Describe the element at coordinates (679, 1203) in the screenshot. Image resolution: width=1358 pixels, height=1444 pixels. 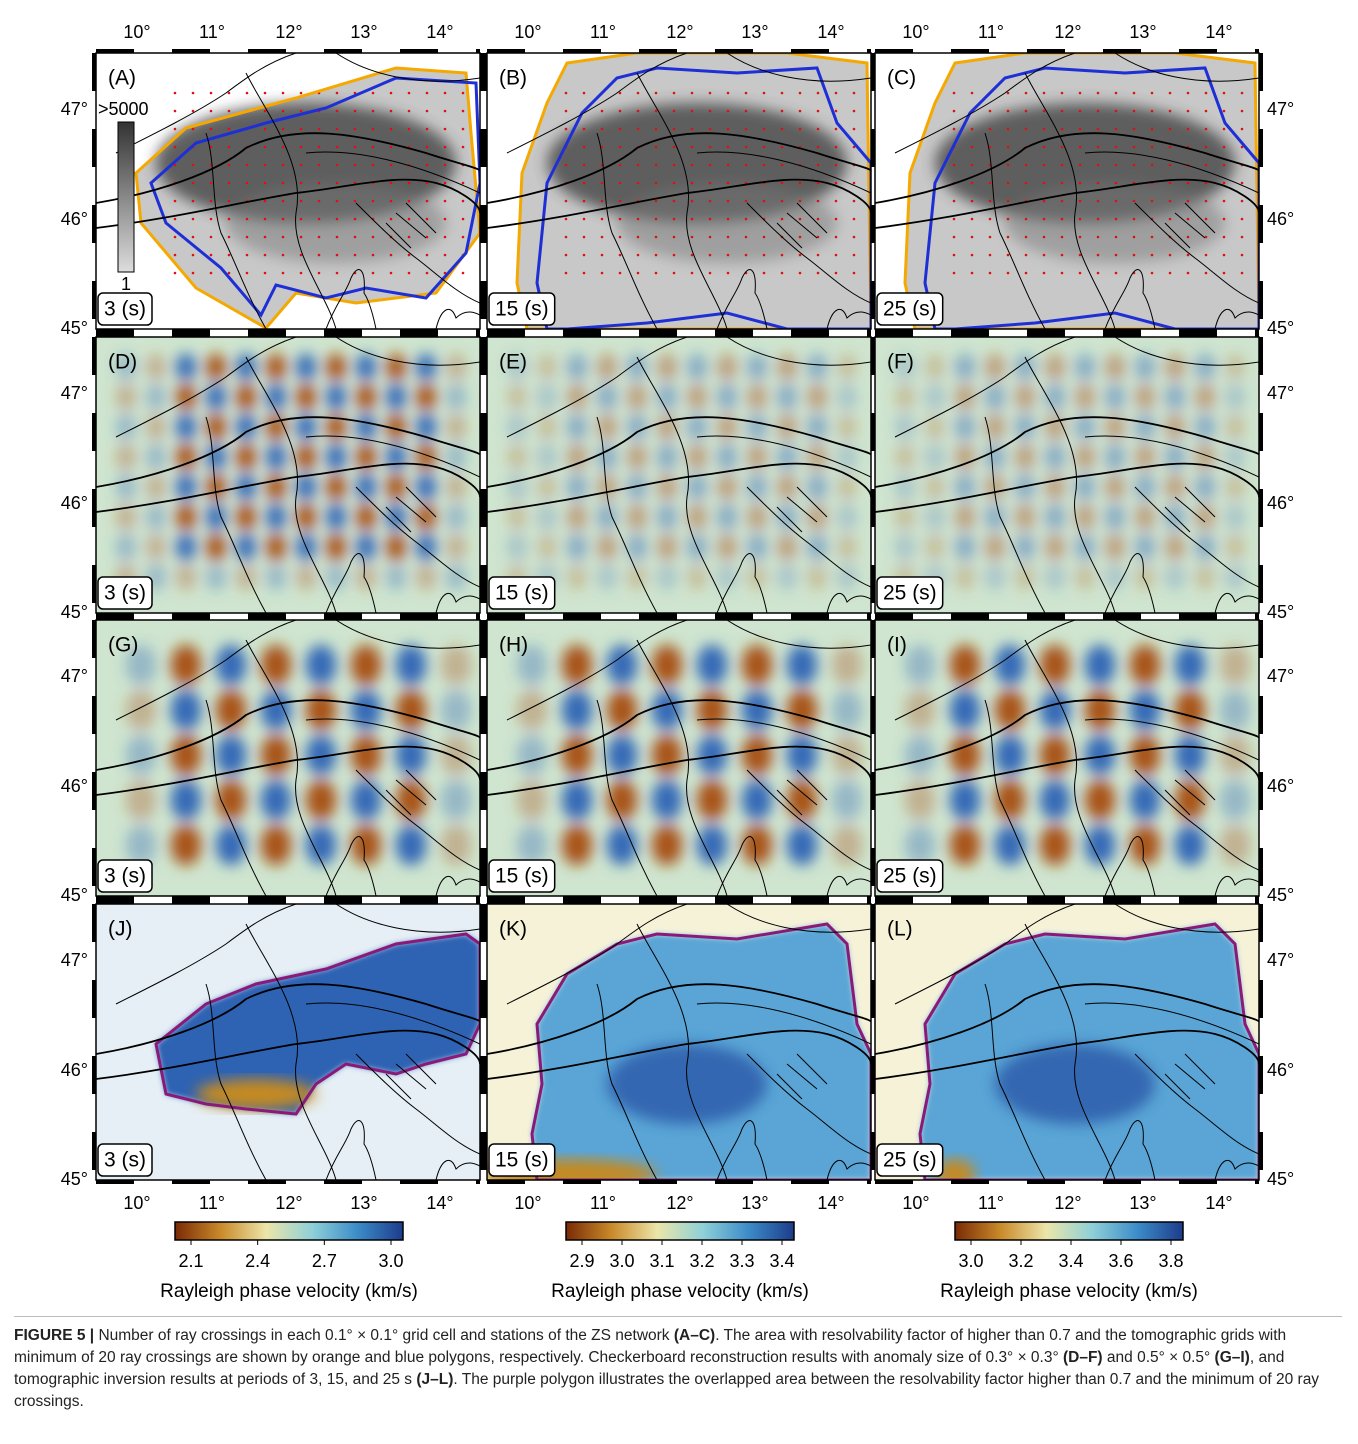
I see `lon-tick-label: 12°` at that location.